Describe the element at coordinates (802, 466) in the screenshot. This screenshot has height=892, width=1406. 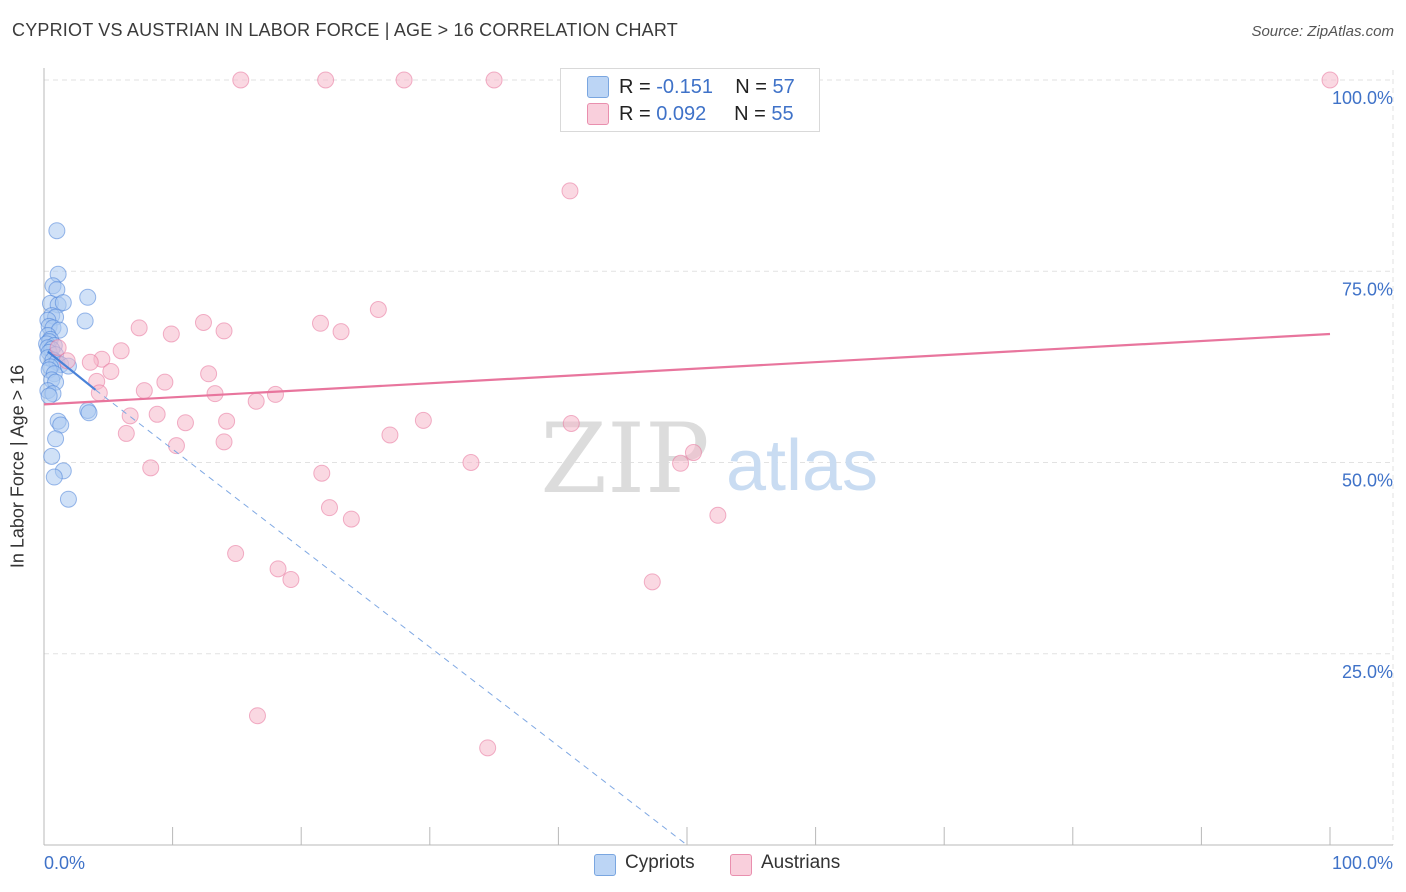
I see `watermark-atlas: atlas` at that location.